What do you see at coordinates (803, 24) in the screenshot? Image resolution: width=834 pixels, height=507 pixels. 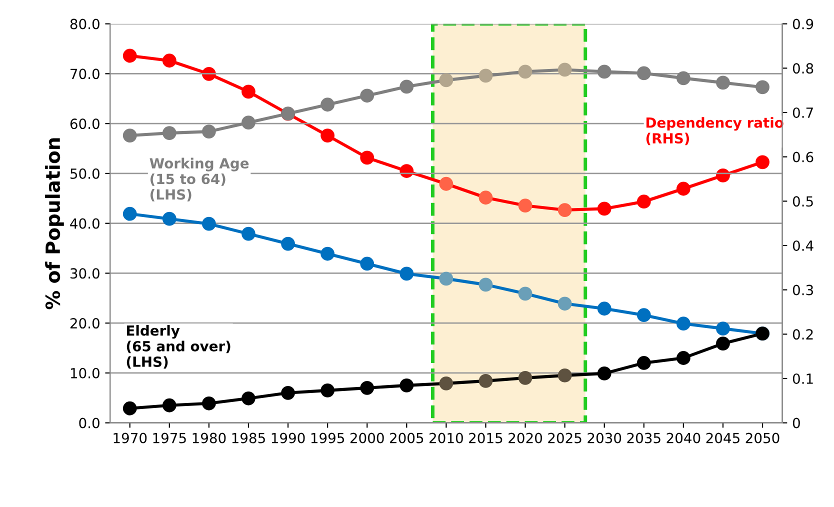 I see `y2-tick-label: 0.9` at bounding box center [803, 24].